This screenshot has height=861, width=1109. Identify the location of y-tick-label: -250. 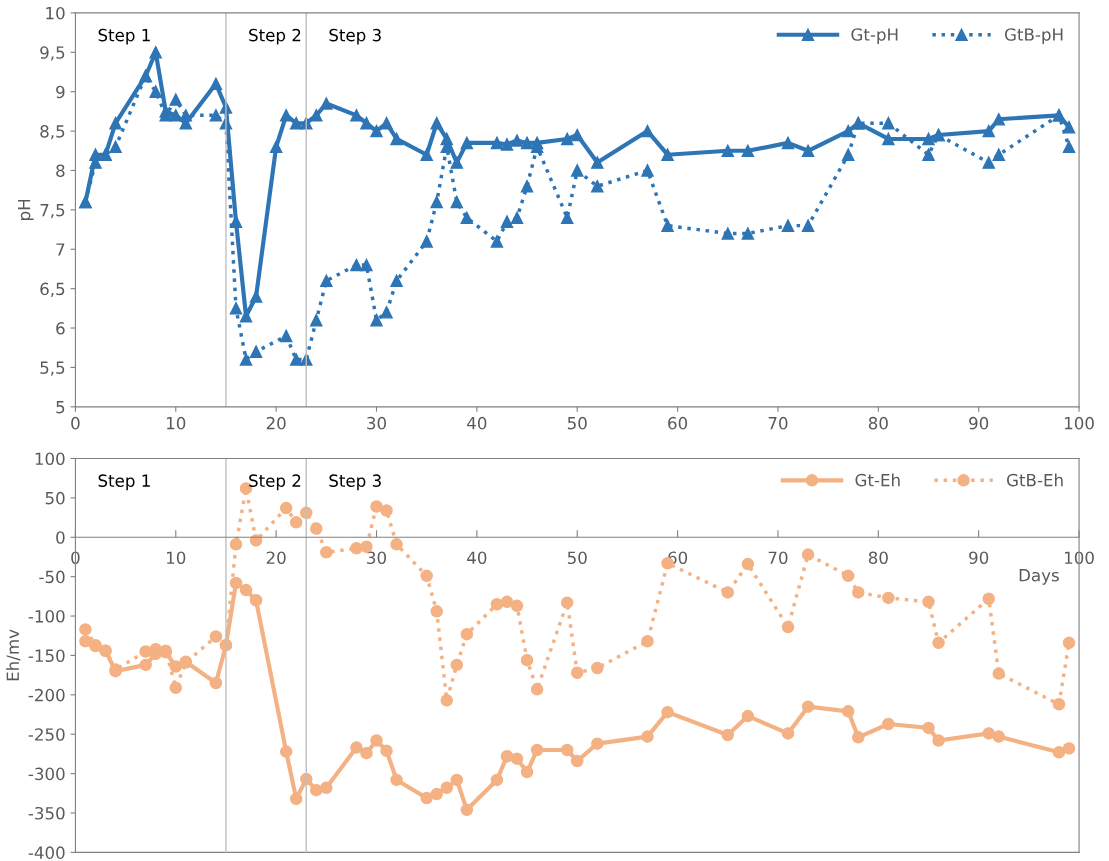
(46, 734).